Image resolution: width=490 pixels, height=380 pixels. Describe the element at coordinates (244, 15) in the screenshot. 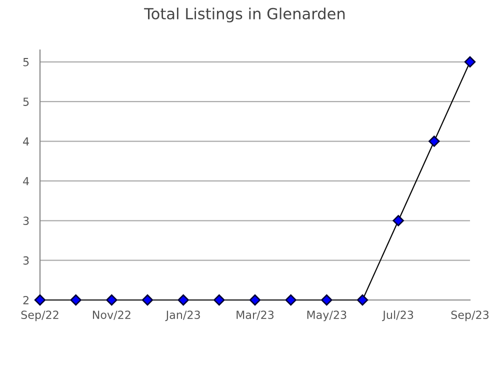

I see `chart-title: Total Listings in Glenarden` at that location.